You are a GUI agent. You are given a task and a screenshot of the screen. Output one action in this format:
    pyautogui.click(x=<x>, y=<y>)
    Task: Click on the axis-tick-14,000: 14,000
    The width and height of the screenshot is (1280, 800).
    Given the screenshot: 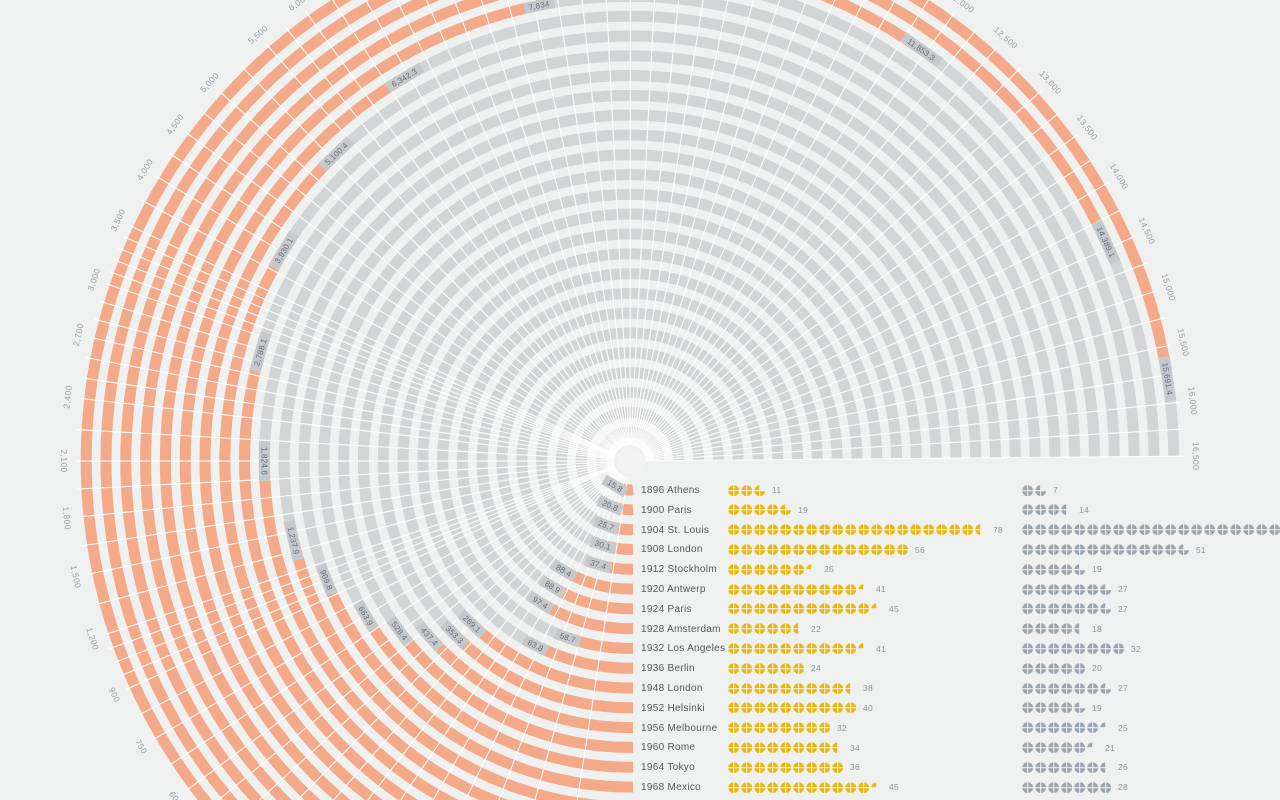 What is the action you would take?
    pyautogui.click(x=1119, y=177)
    